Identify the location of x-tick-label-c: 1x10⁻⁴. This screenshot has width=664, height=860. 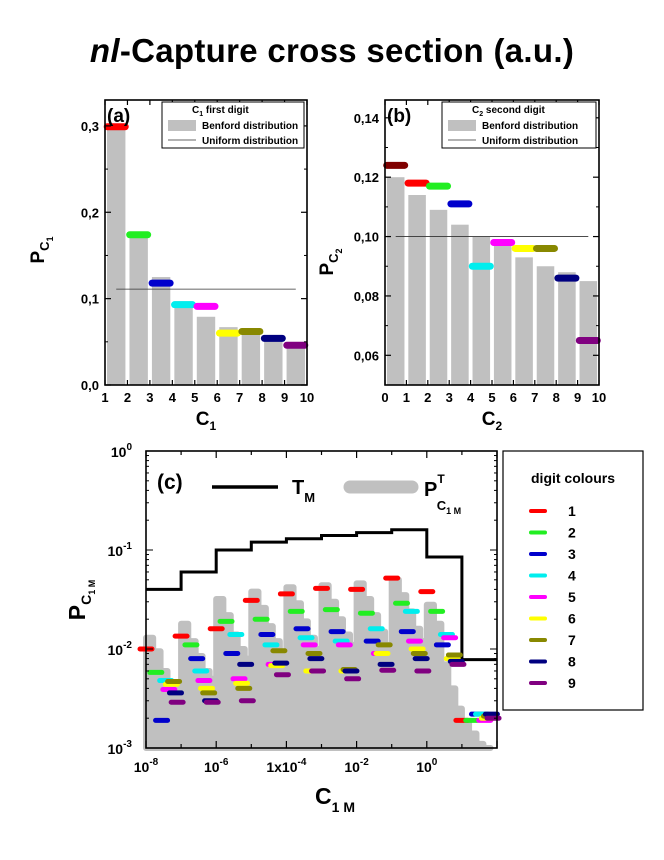
(286, 766).